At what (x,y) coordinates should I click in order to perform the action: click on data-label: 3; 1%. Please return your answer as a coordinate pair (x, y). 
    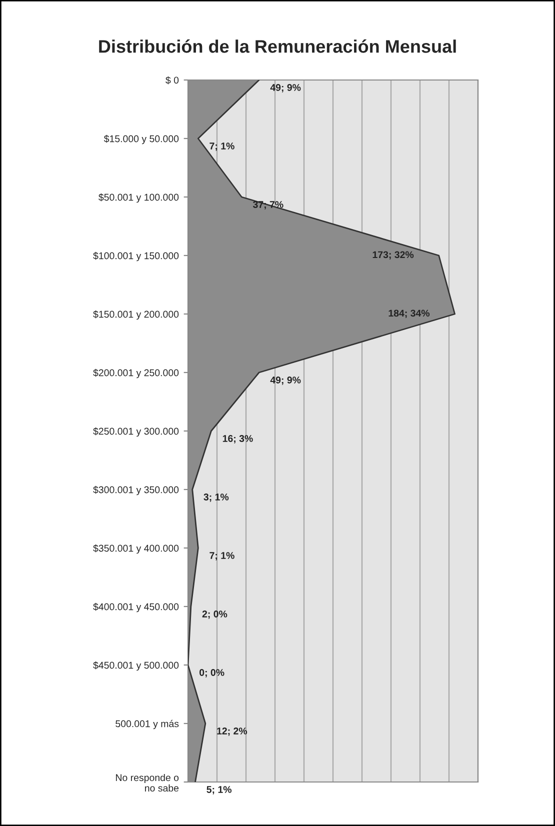
    Looking at the image, I should click on (216, 498).